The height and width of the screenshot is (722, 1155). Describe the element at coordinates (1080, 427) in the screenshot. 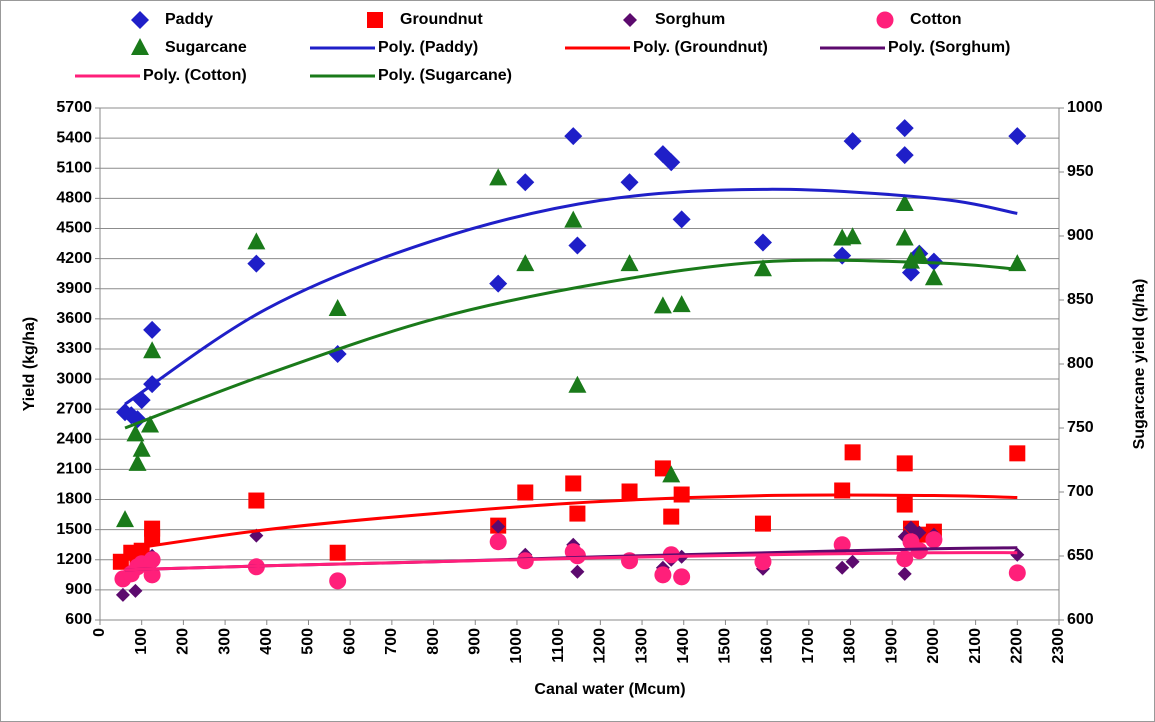

I see `y2-tick-label: 750` at that location.